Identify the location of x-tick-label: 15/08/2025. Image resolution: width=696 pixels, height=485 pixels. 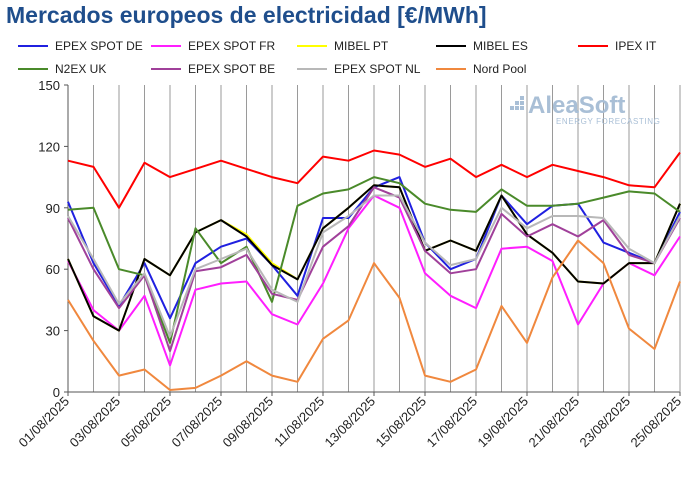
(400, 422).